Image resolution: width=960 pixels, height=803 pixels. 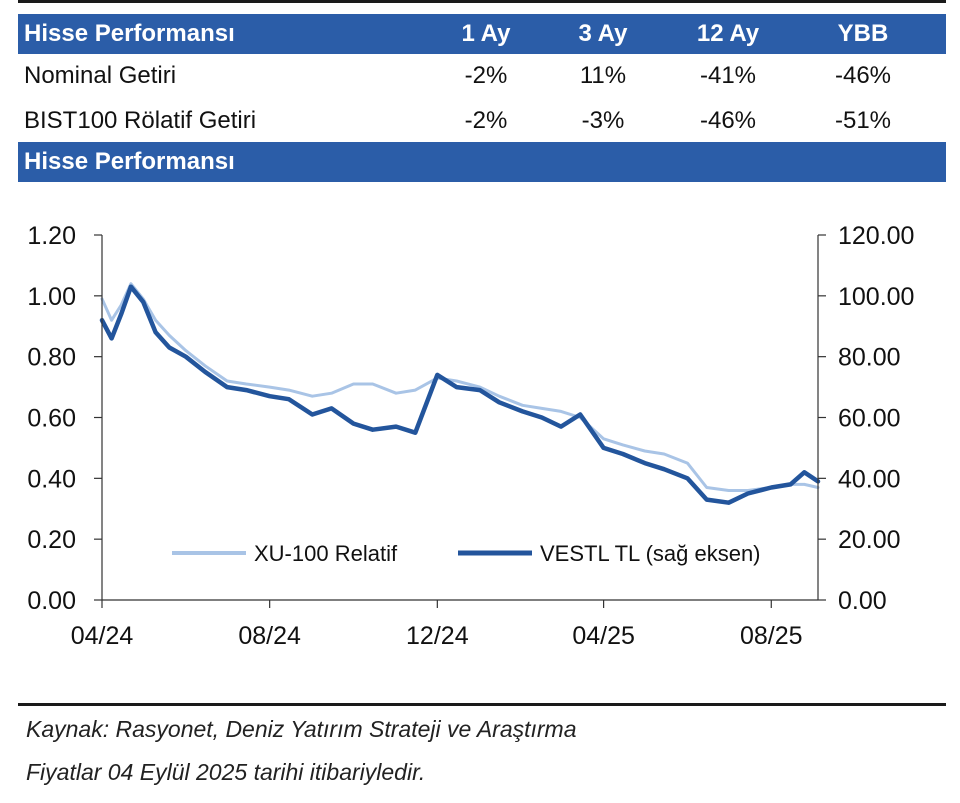 What do you see at coordinates (482, 1) in the screenshot?
I see `top-rule` at bounding box center [482, 1].